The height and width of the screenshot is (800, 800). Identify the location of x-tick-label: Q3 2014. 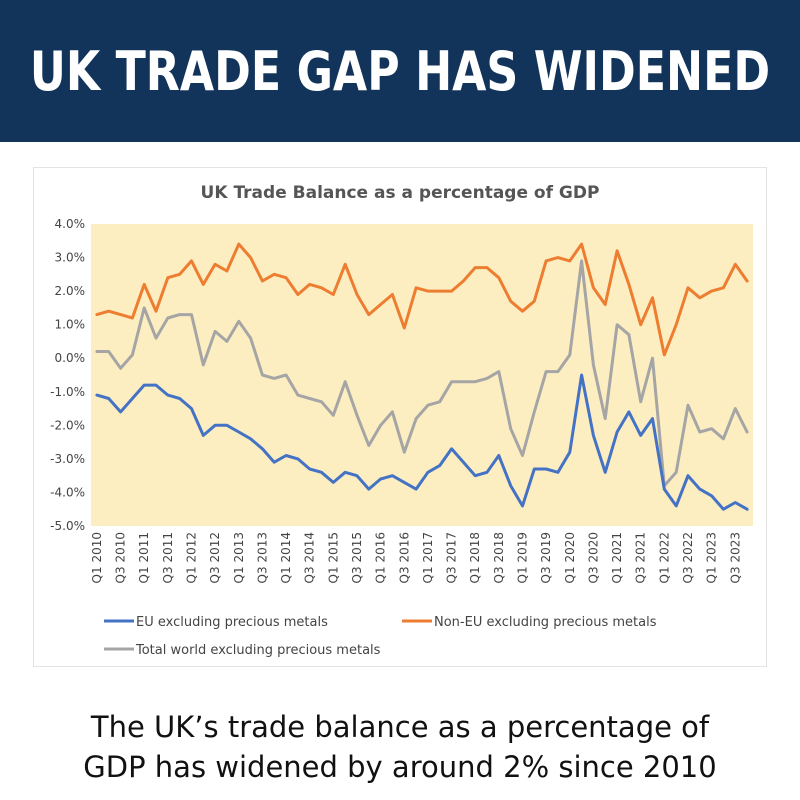
(310, 557).